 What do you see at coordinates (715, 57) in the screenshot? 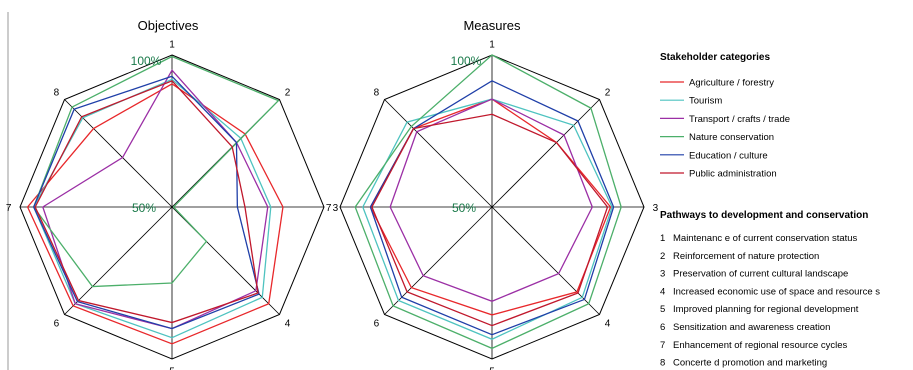
I see `legend-stakeholder-title: Stakeholder categories` at bounding box center [715, 57].